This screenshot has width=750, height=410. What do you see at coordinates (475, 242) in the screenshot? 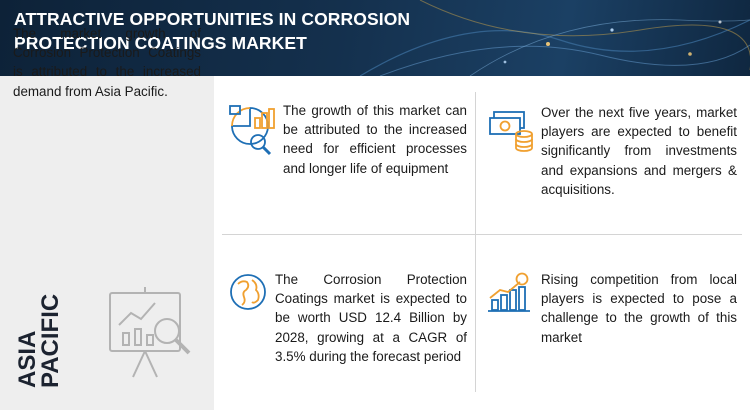
I see `vertical-divider` at bounding box center [475, 242].